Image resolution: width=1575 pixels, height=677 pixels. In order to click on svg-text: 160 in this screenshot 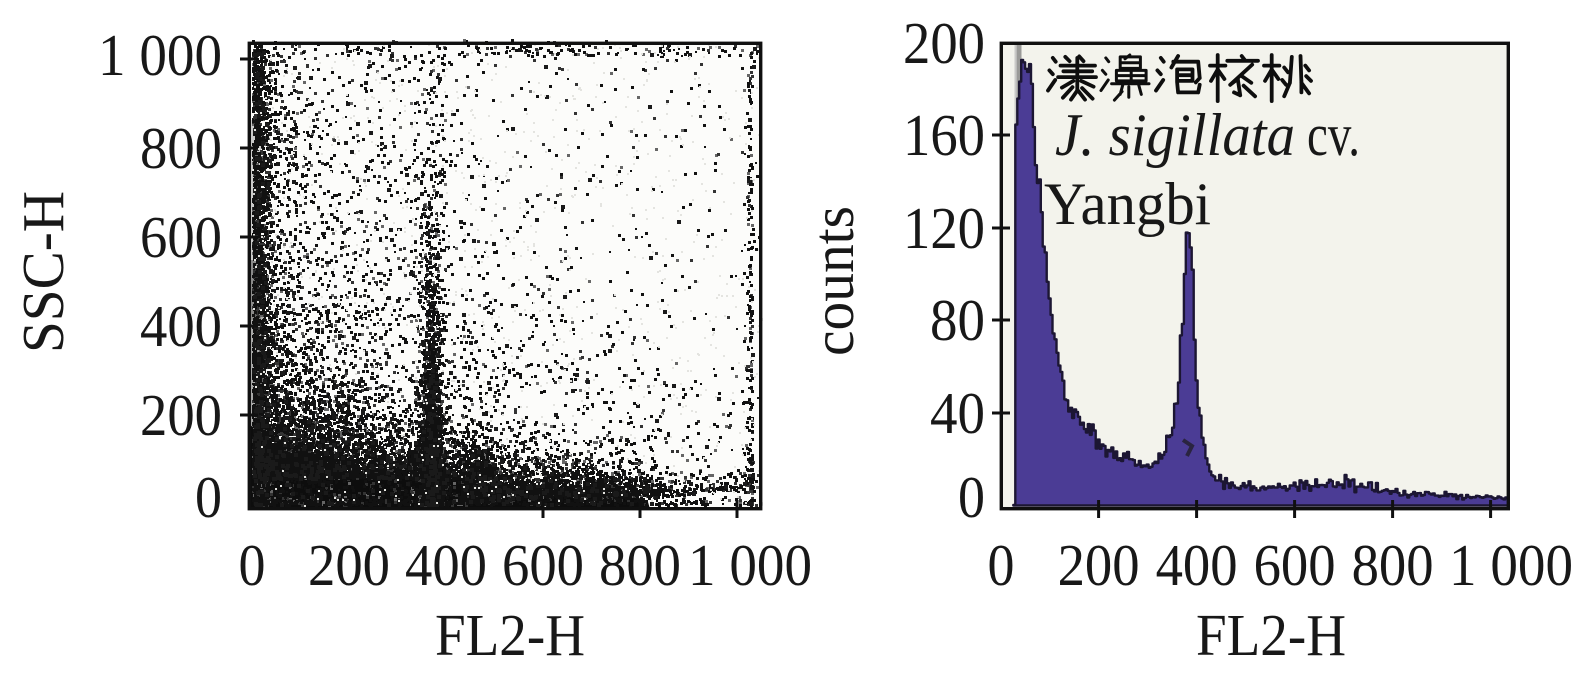, I will do `click(944, 135)`.